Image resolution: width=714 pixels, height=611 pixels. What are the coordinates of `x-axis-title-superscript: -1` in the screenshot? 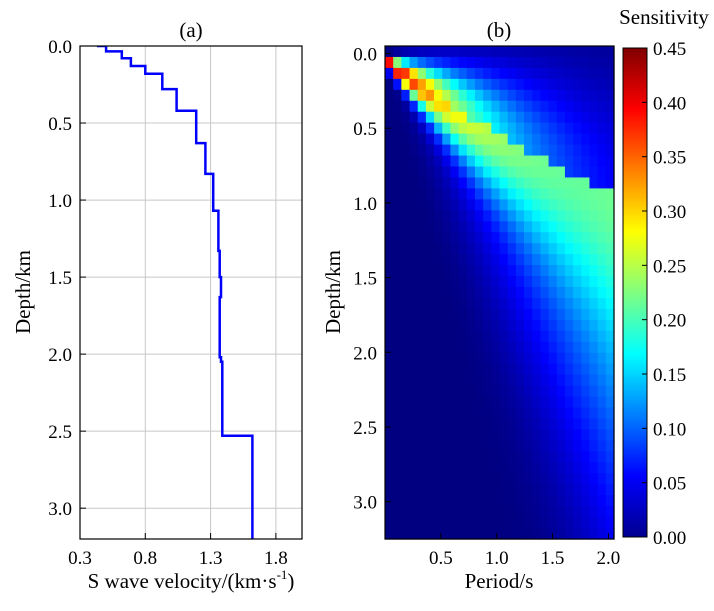 It's located at (282, 574).